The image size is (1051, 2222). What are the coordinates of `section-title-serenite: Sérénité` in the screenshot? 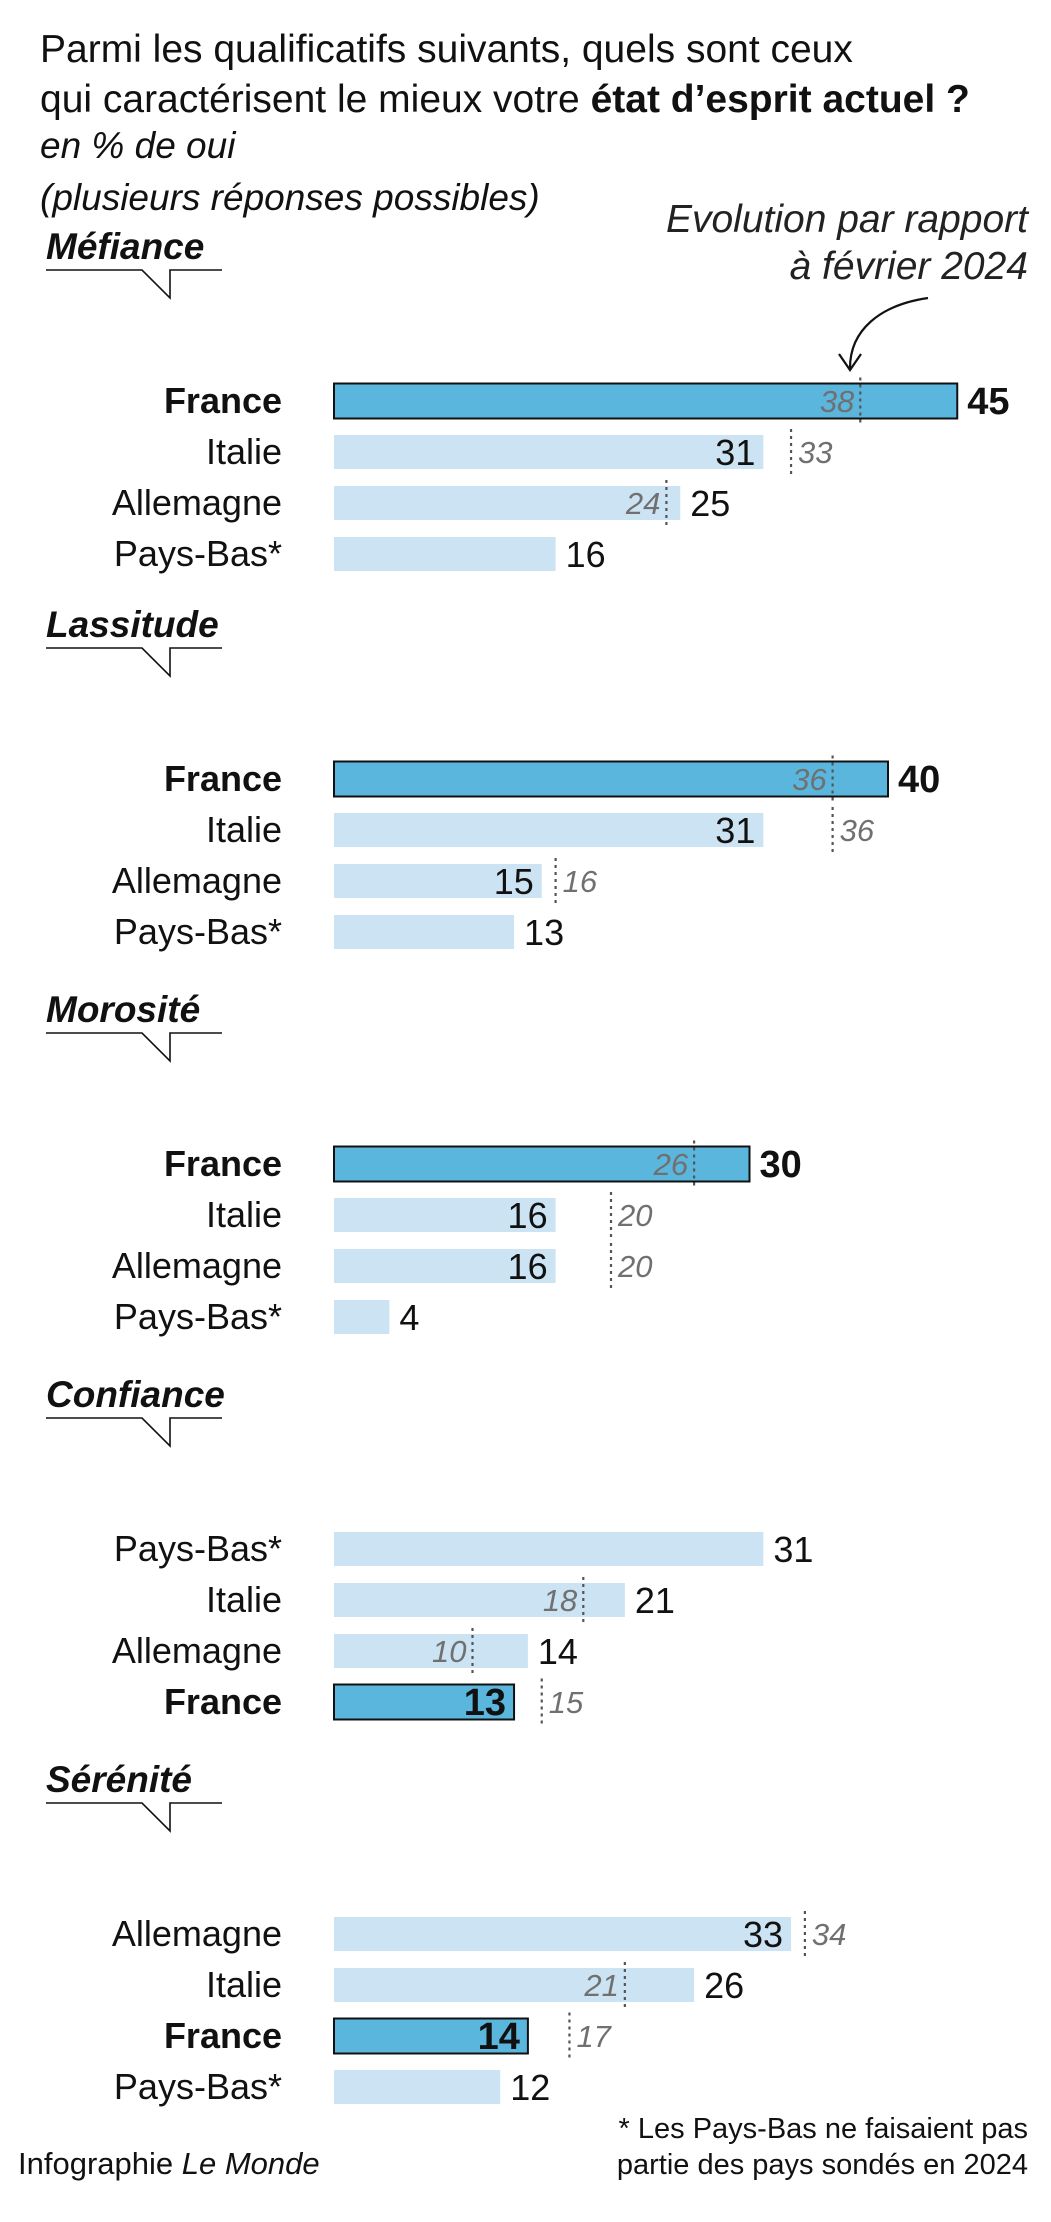 It's located at (119, 1779).